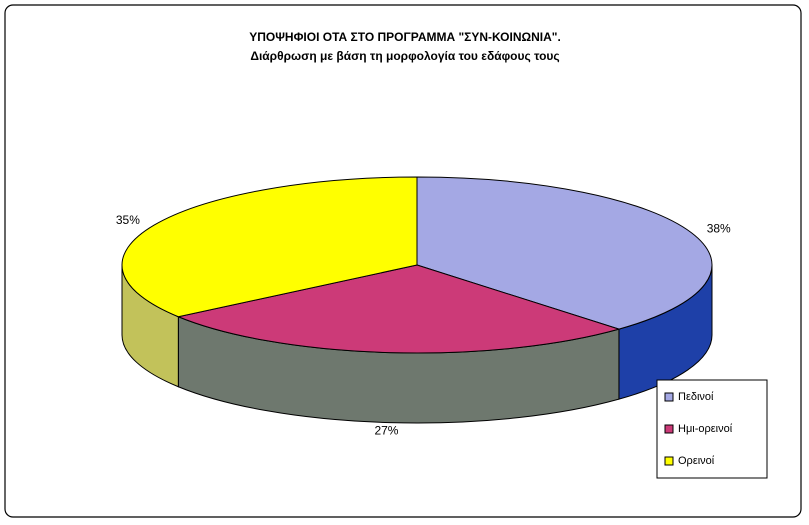 This screenshot has height=525, width=809. What do you see at coordinates (705, 429) in the screenshot?
I see `legend-label: Ημι-ορεινοί` at bounding box center [705, 429].